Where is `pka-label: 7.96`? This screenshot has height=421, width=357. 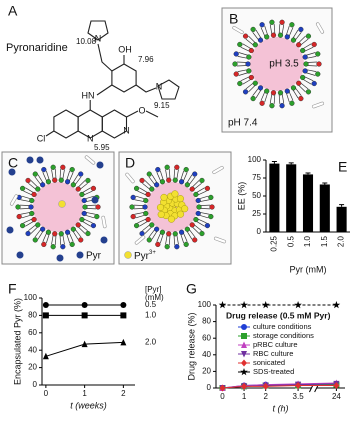
pka-label: 7.96 is located at coordinates (146, 59).